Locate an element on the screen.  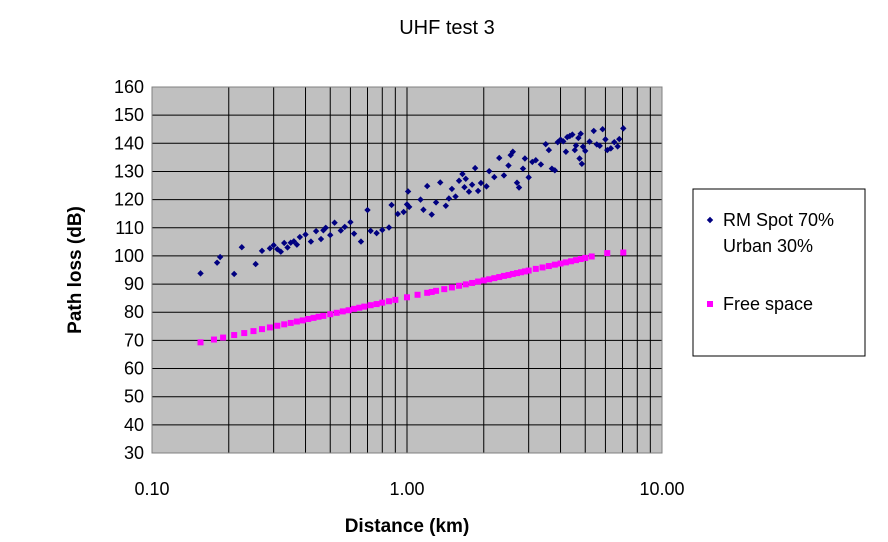
legend-marker-rm-spot is located at coordinates (710, 220).